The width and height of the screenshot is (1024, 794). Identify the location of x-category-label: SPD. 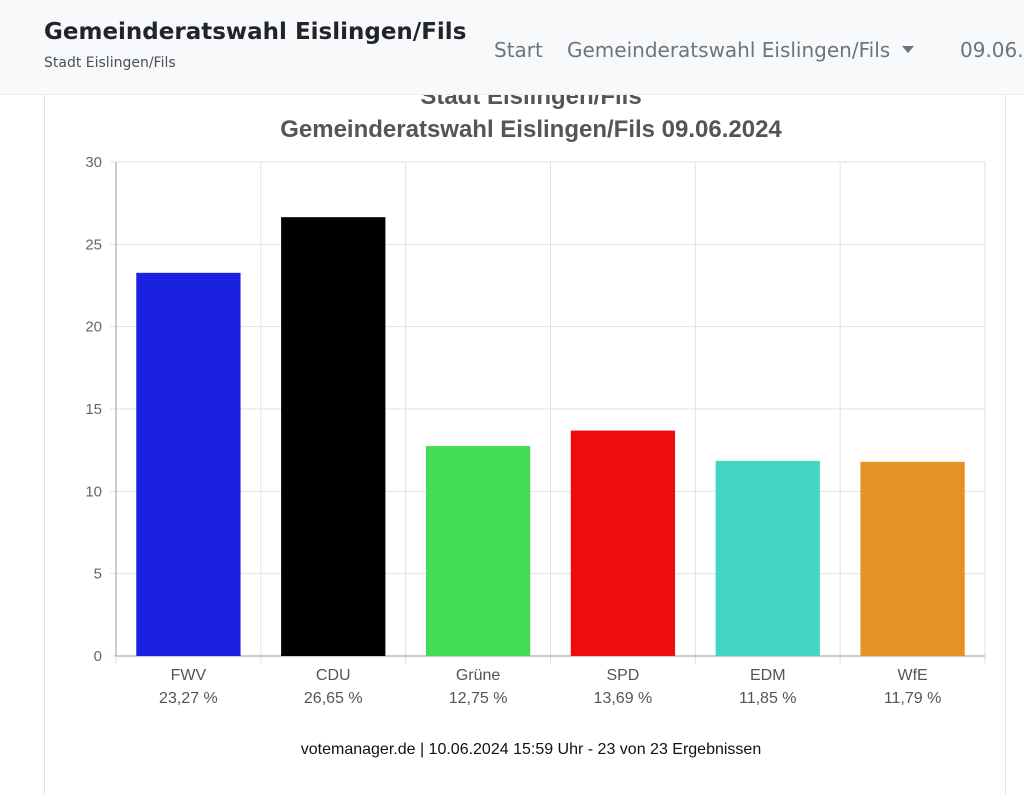
(622, 675).